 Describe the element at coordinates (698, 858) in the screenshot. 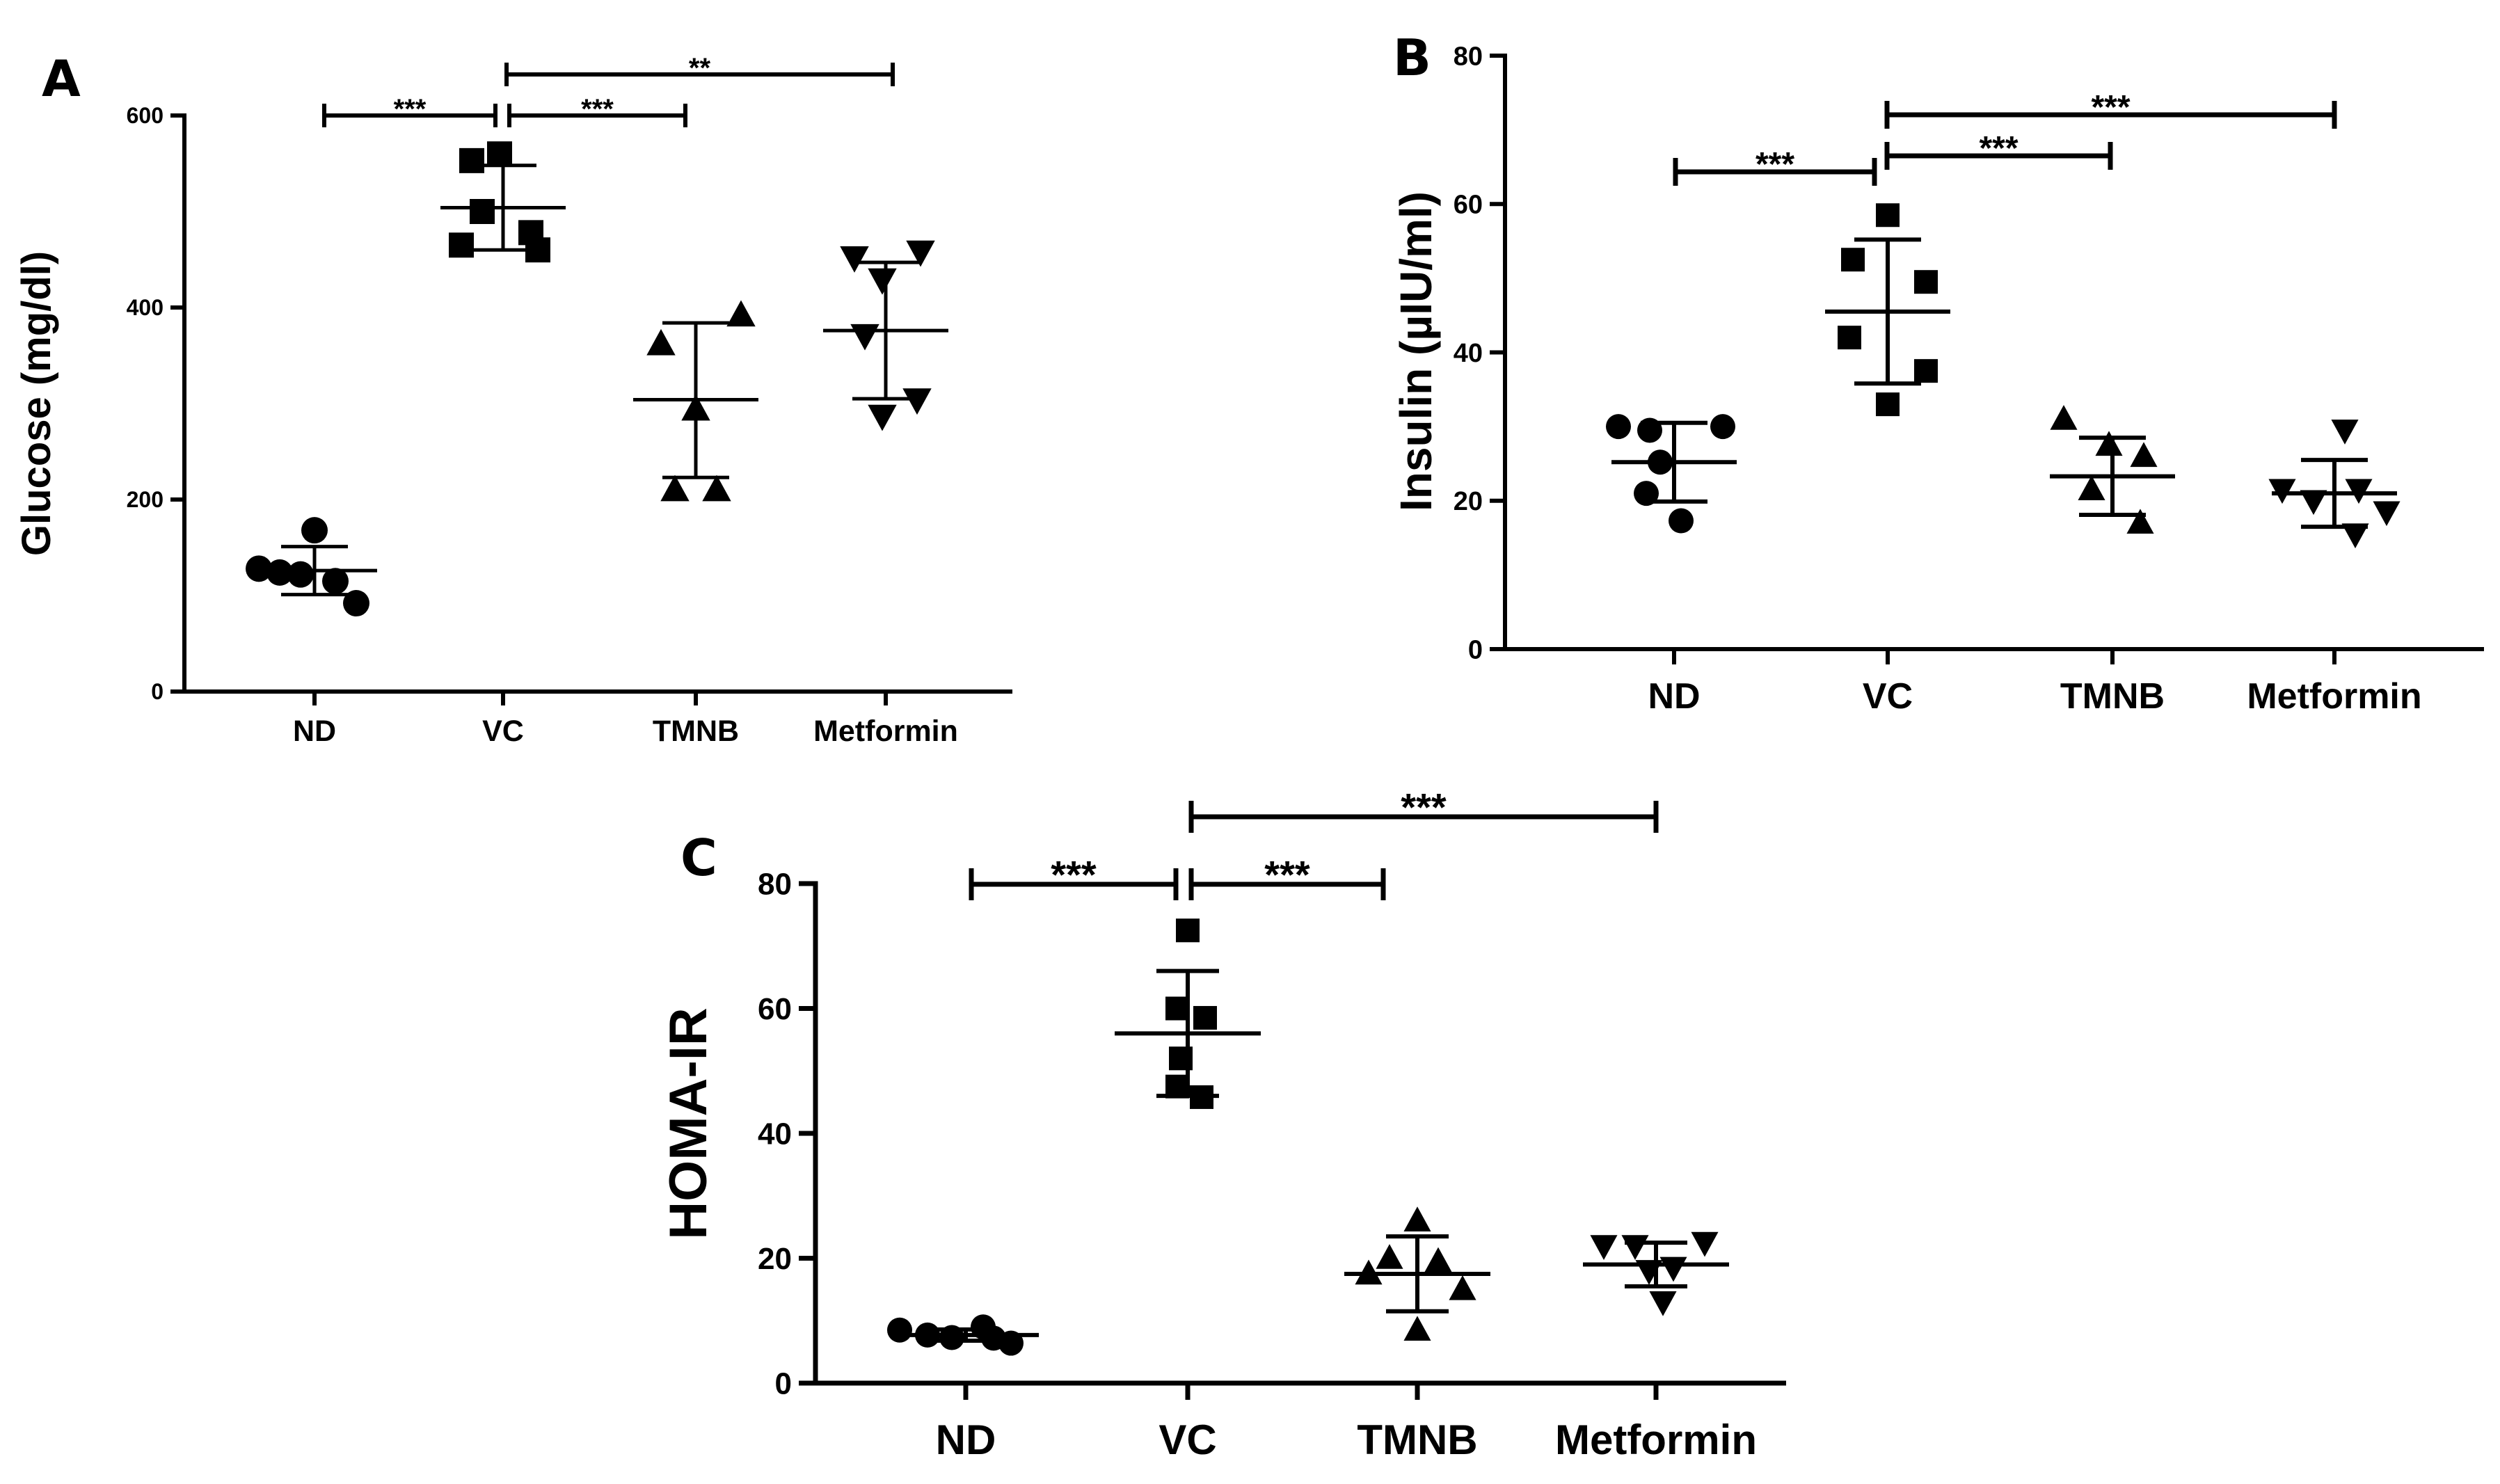

I see `panel-letter: C` at that location.